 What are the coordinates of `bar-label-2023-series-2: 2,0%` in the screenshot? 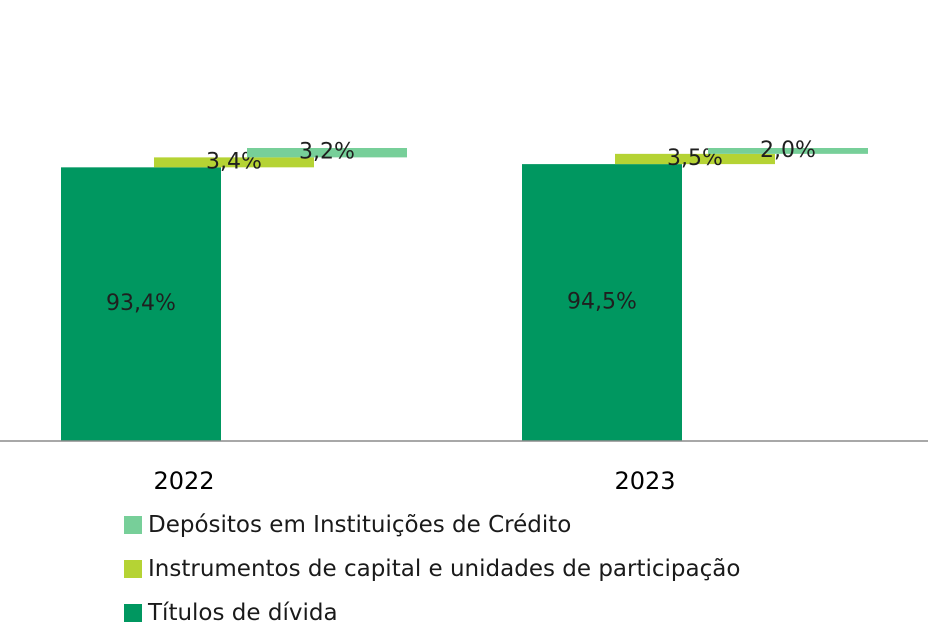 It's located at (788, 150).